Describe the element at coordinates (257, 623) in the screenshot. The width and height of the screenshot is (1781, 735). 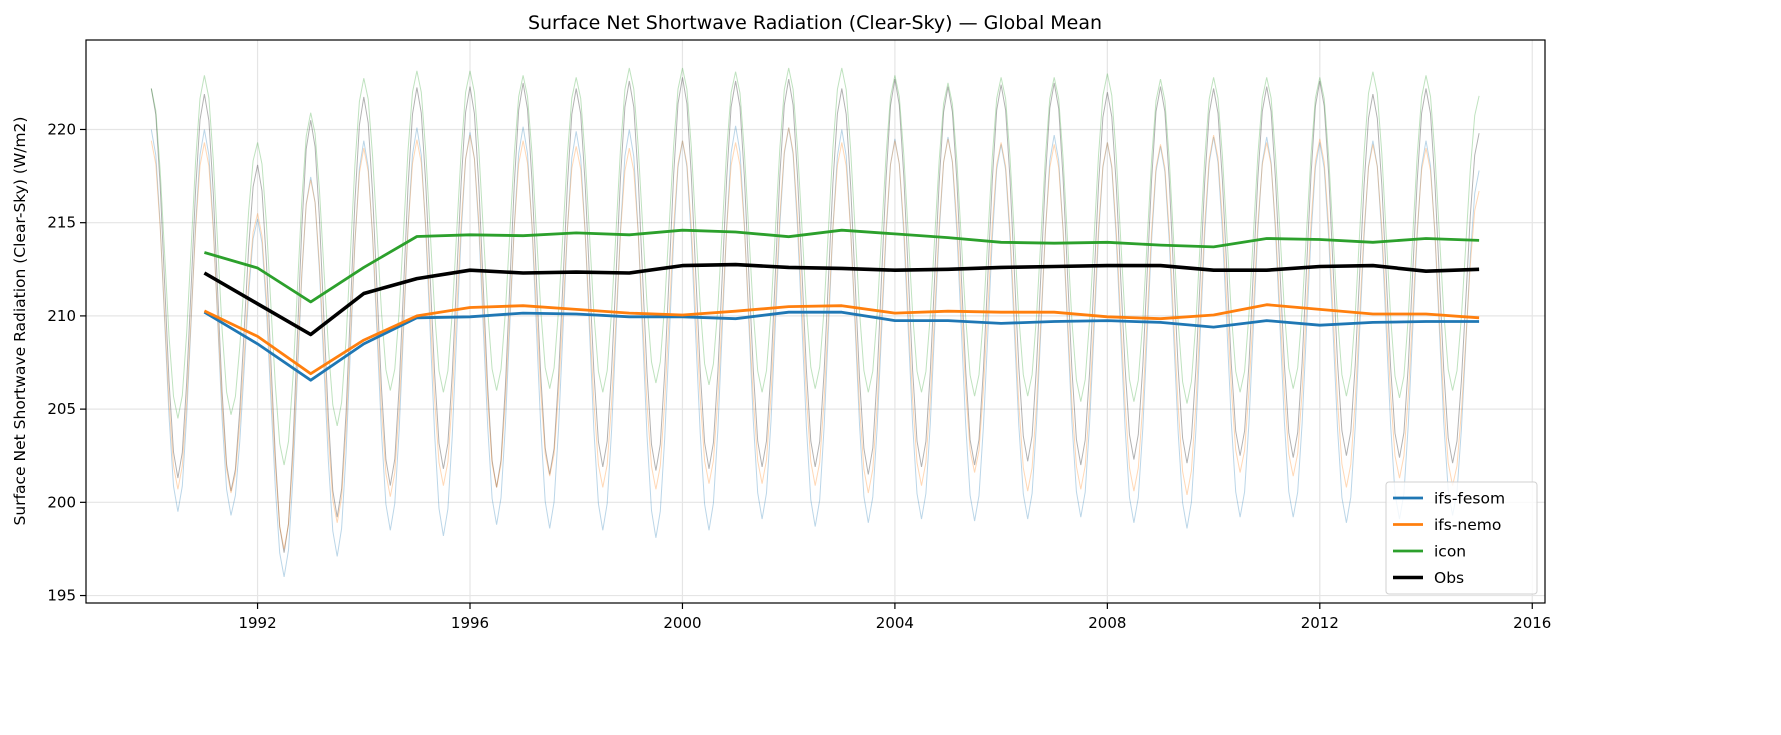
I see `x-tick-label: 1992` at that location.